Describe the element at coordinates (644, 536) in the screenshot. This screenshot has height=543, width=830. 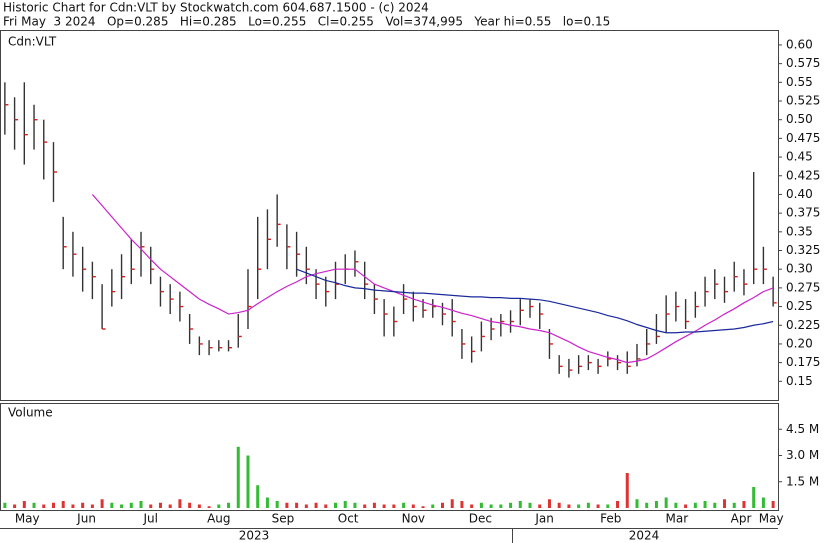
I see `year-label: 2024` at that location.